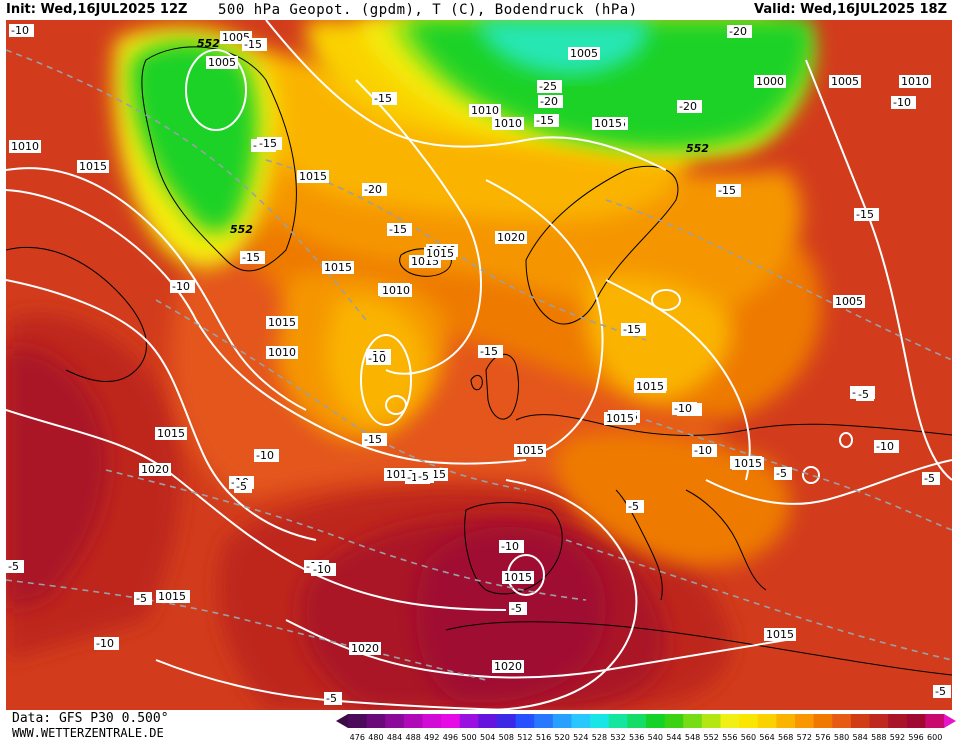 The width and height of the screenshot is (959, 741). I want to click on band-light-orange-baltic, so click(659, 338).